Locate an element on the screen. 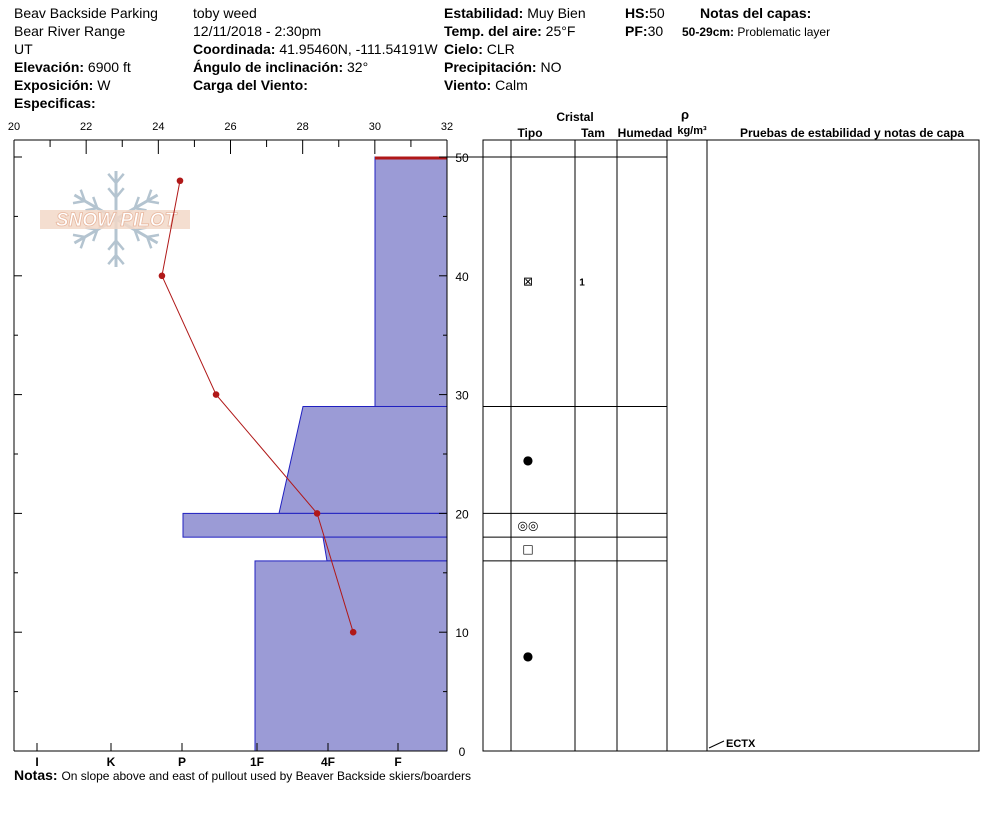  range: Bear River Range is located at coordinates (70, 31).